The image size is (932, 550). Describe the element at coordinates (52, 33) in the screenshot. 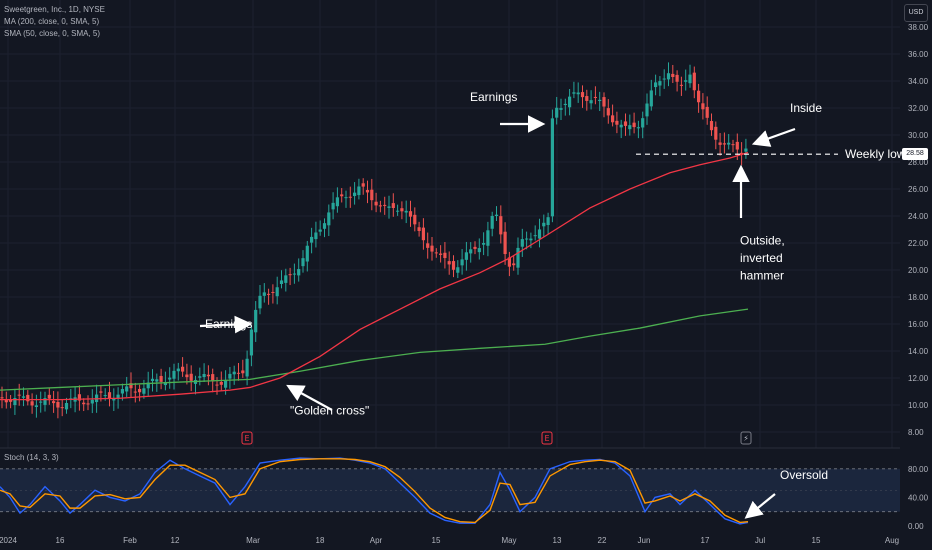

I see `sma50-legend: SMA (50, close, 0, SMA, 5)` at that location.